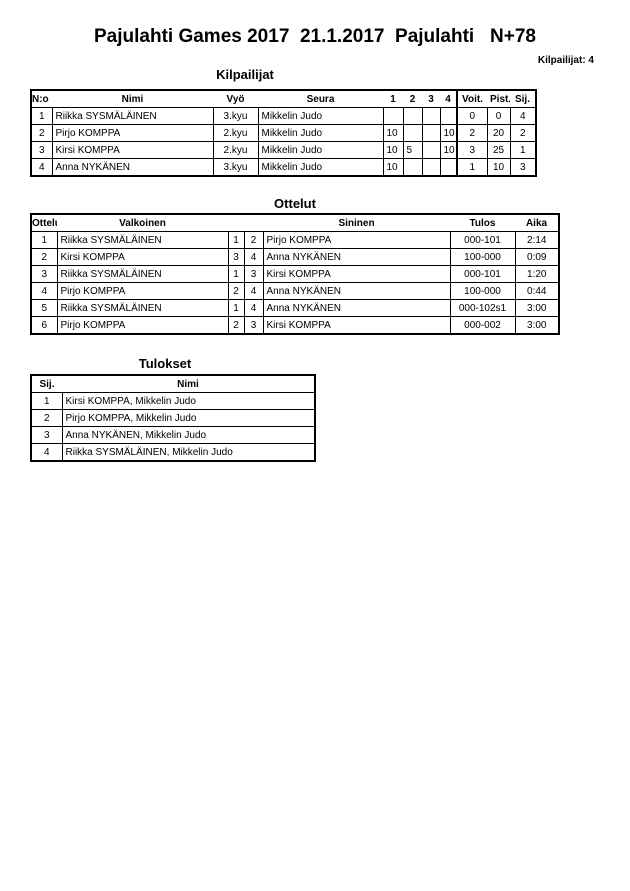 This screenshot has height=891, width=630. What do you see at coordinates (132, 150) in the screenshot?
I see `competitor-cell: Kirsi KOMPPA` at bounding box center [132, 150].